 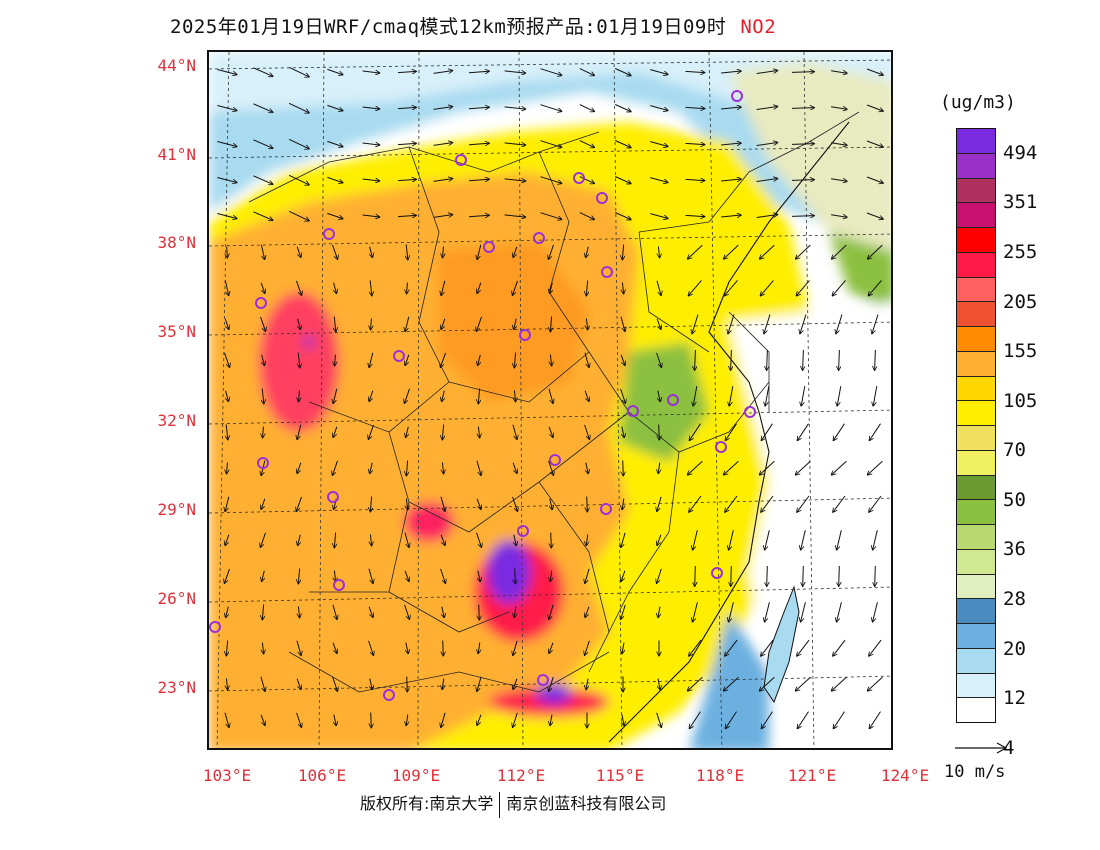 What do you see at coordinates (427, 803) in the screenshot?
I see `copyright-left: 版权所有:南京大学` at bounding box center [427, 803].